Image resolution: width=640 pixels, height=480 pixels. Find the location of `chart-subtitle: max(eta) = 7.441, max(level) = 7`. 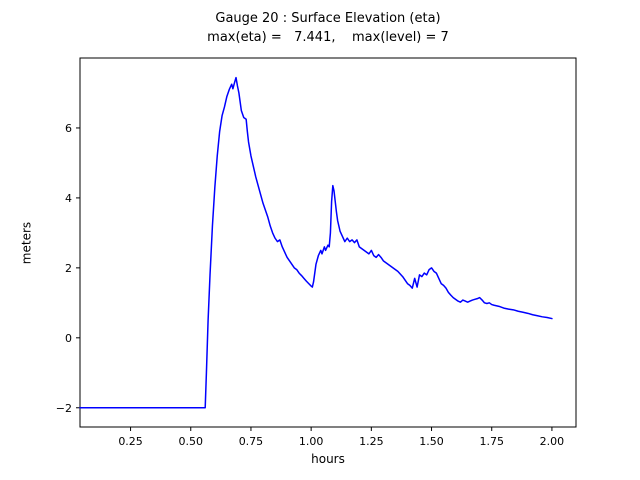

chart-subtitle: max(eta) = 7.441, max(level) = 7 is located at coordinates (328, 37).